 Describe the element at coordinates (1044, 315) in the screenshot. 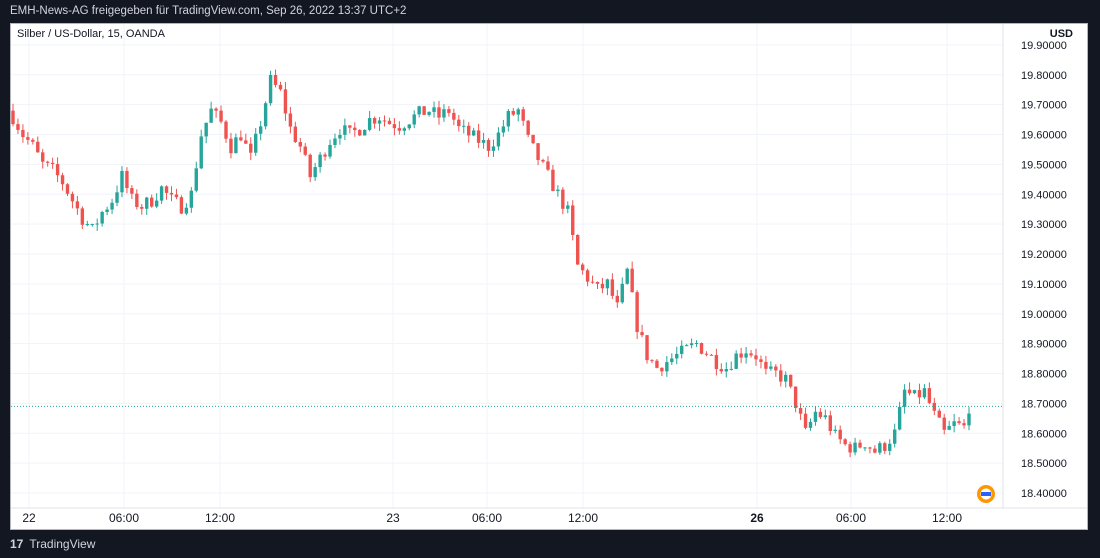

I see `y-tick-label-9: 19.00000` at that location.